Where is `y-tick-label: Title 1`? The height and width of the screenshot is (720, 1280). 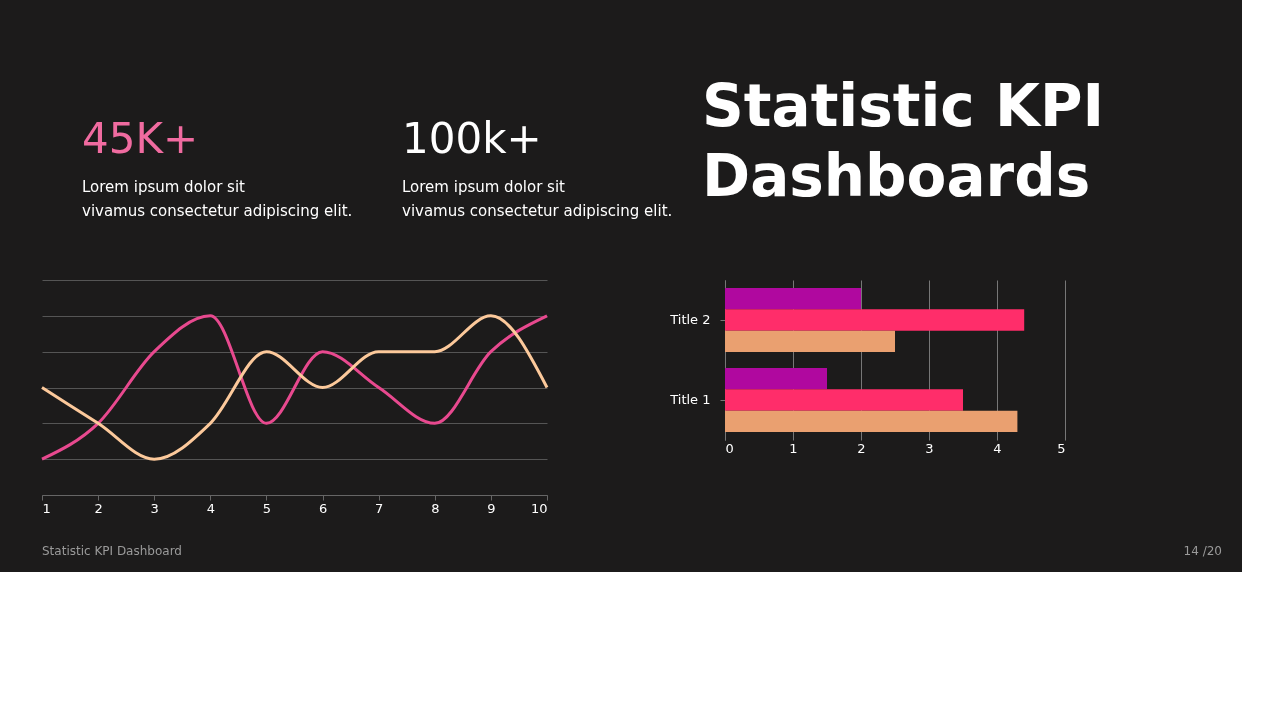
y-tick-label: Title 1 is located at coordinates (690, 399).